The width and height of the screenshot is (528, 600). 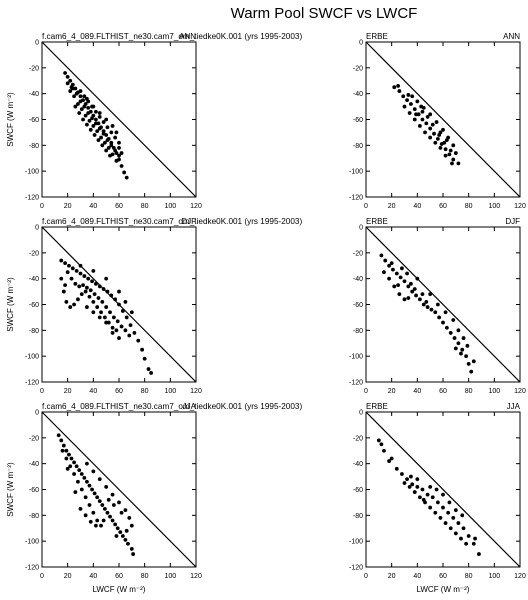 I want to click on y-tick-label: 0, so click(x=37, y=413).